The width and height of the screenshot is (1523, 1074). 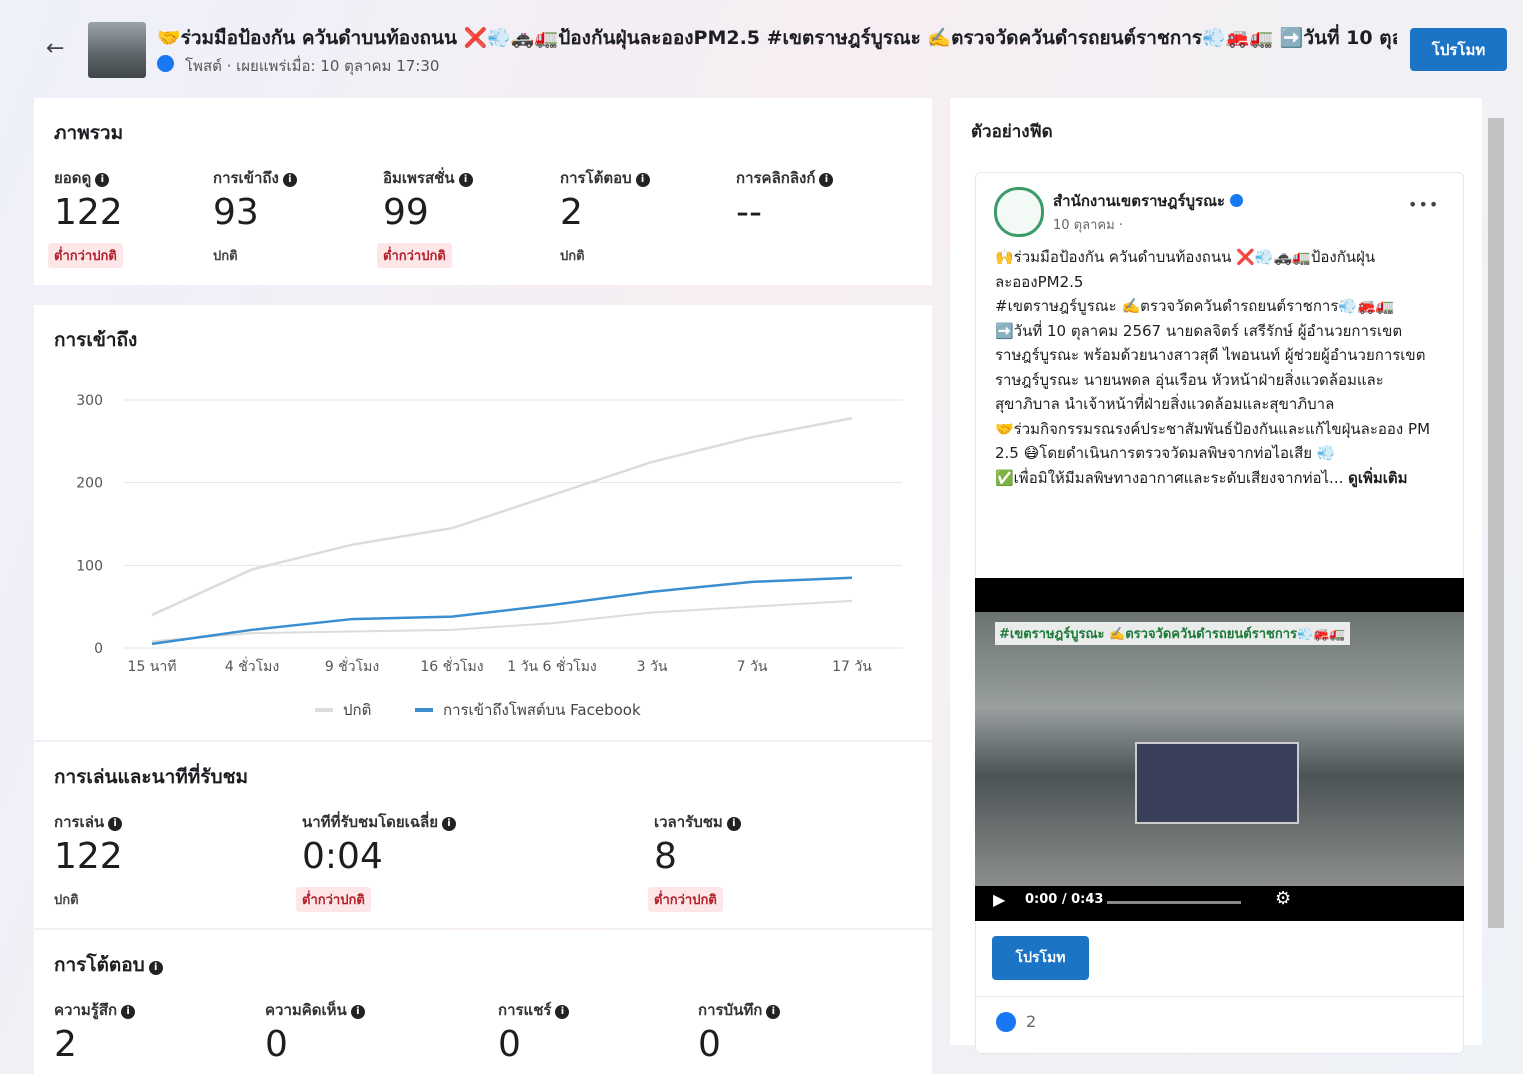 I want to click on section-title: การโต้ตอบ i, so click(x=108, y=965).